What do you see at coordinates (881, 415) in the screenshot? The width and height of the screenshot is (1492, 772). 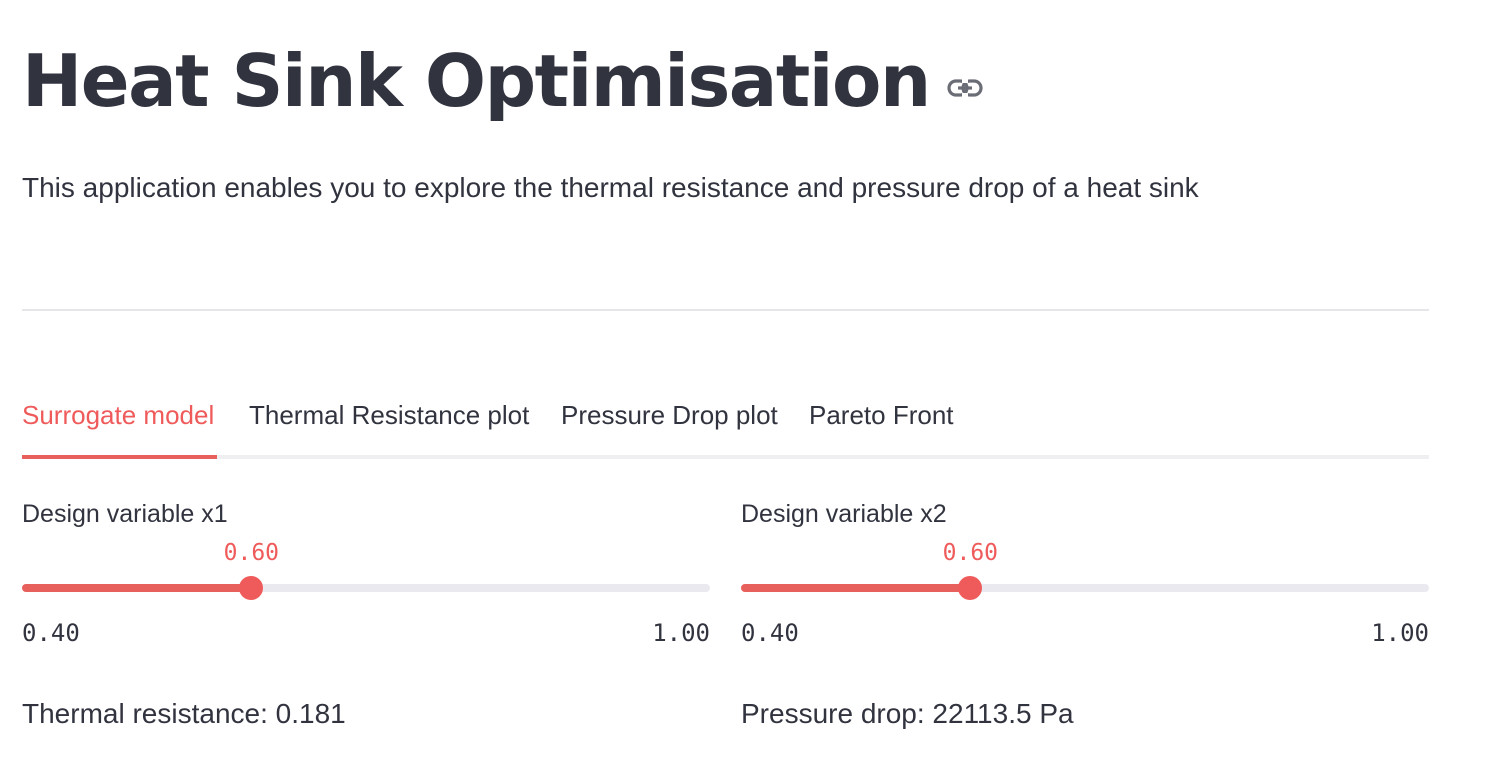 I see `tab-pareto-front: Pareto Front` at bounding box center [881, 415].